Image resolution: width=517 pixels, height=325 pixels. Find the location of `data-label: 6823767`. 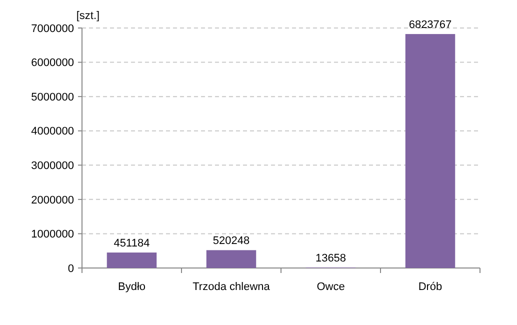

data-label: 6823767 is located at coordinates (430, 25).